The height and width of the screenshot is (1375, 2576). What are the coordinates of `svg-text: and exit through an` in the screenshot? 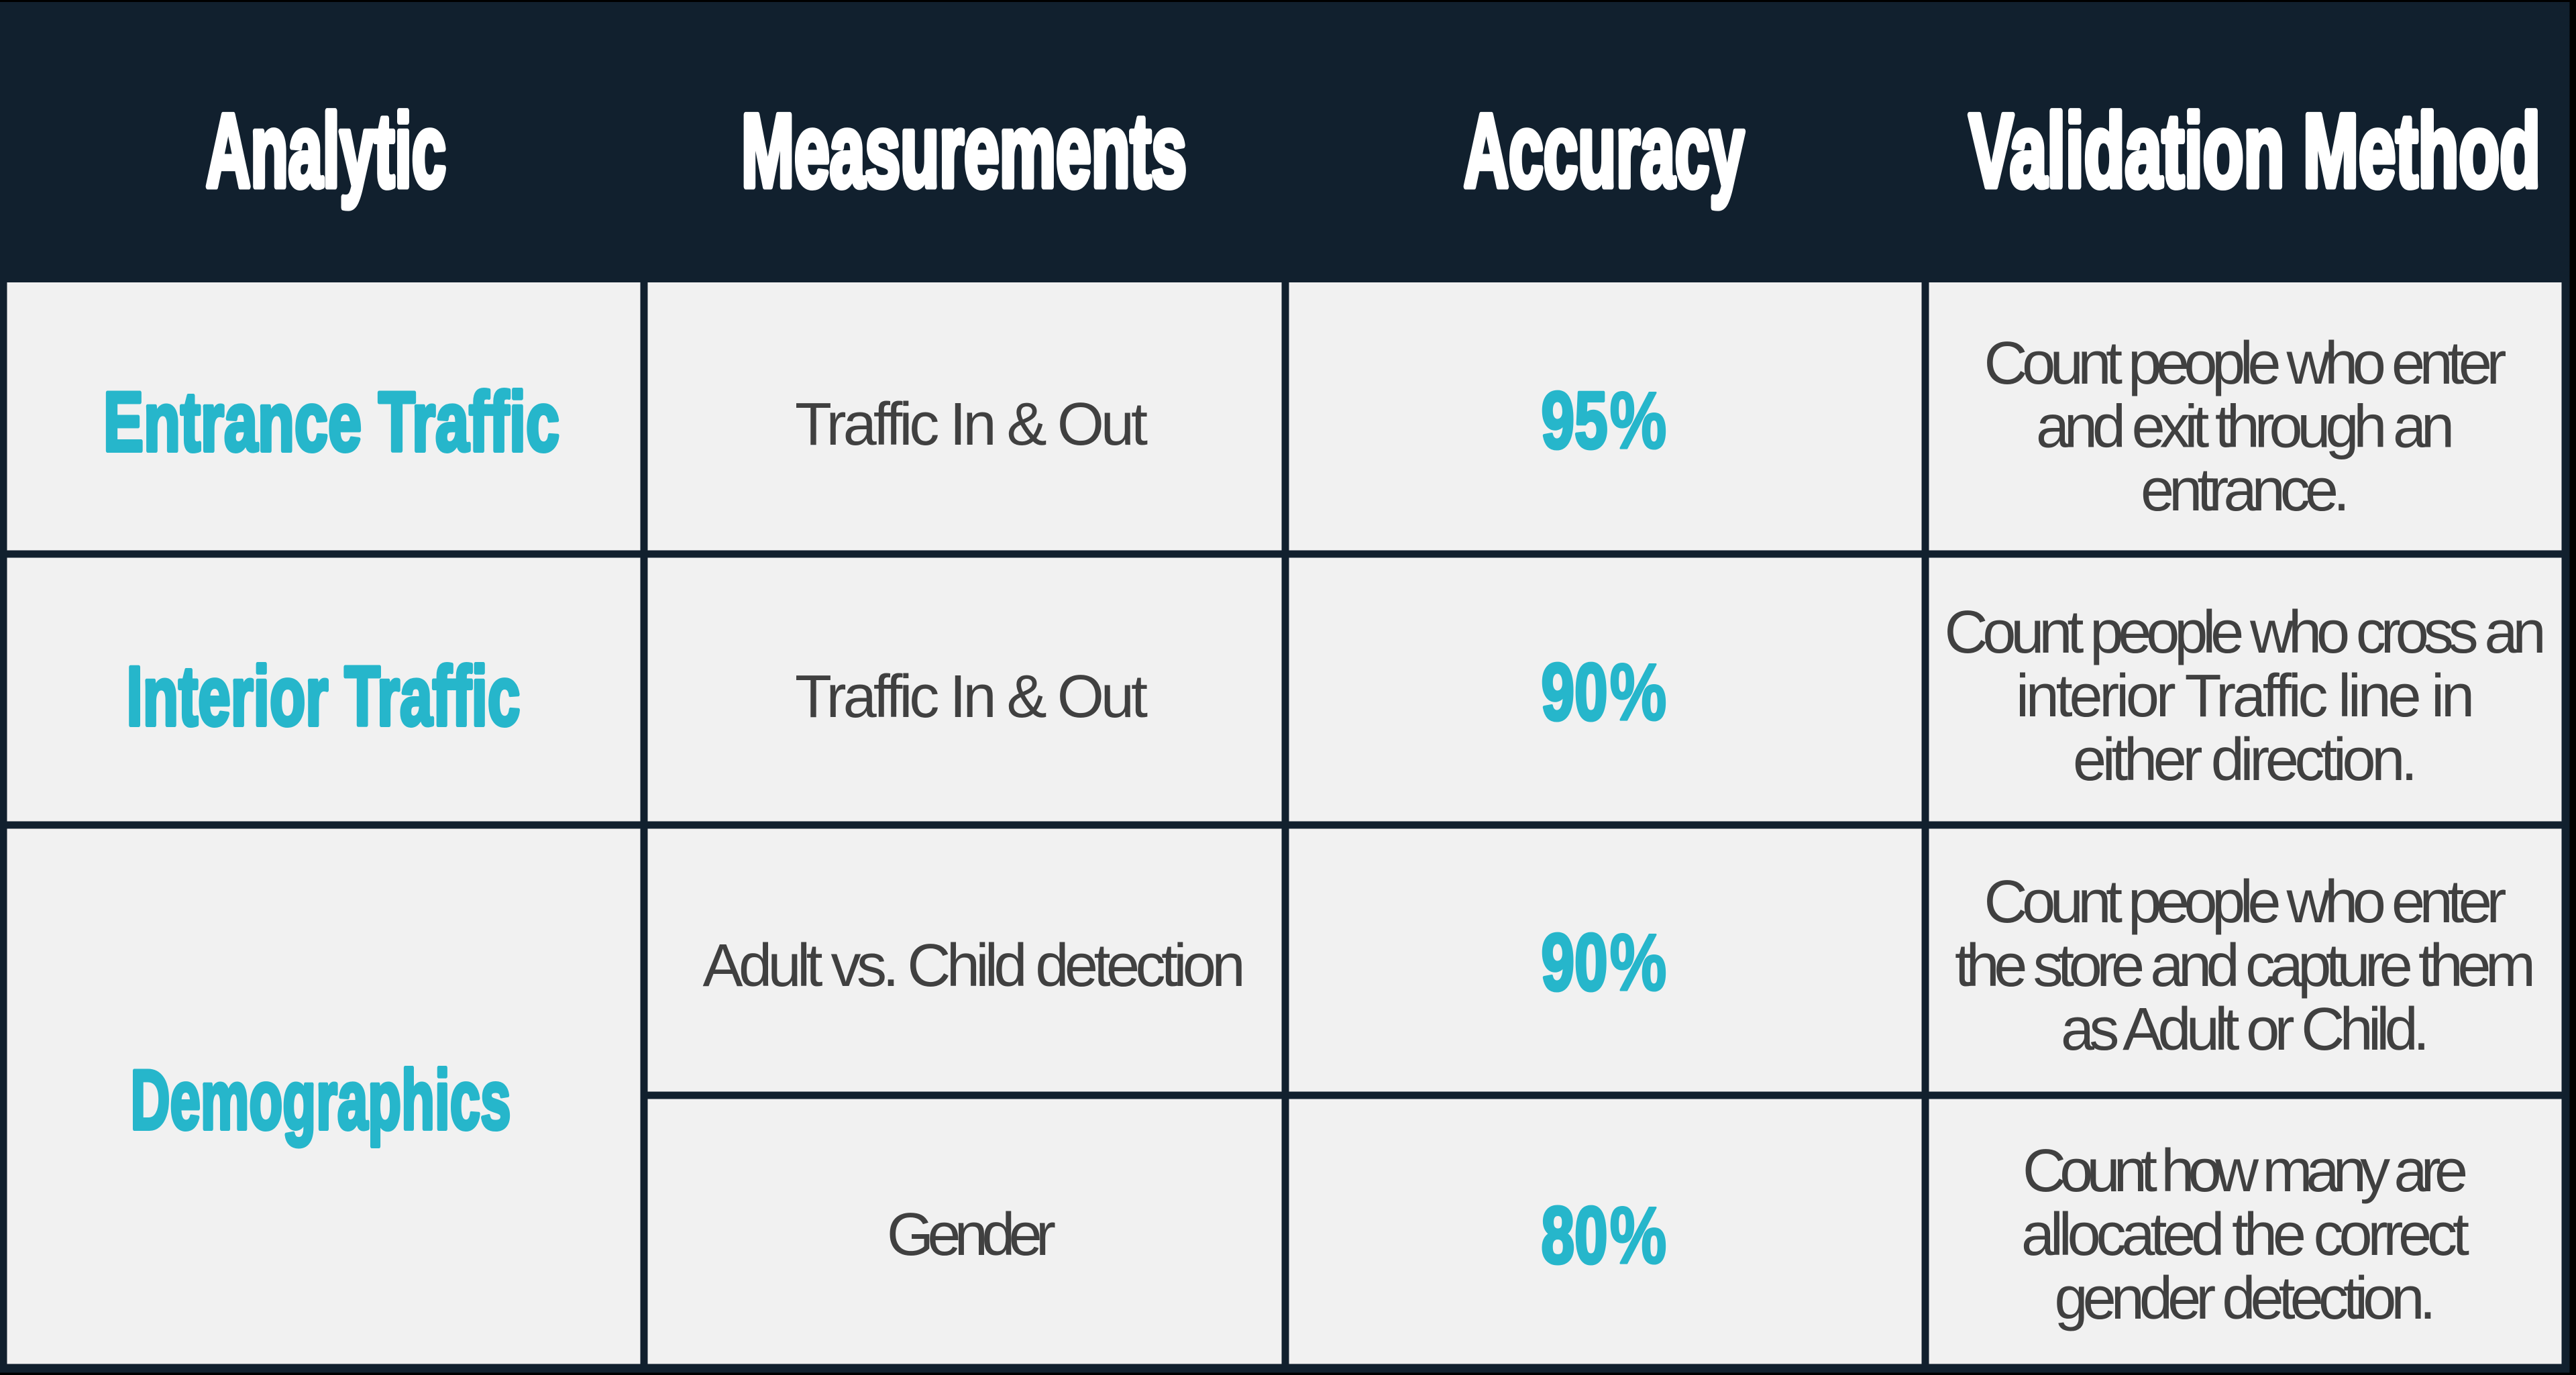 It's located at (2245, 428).